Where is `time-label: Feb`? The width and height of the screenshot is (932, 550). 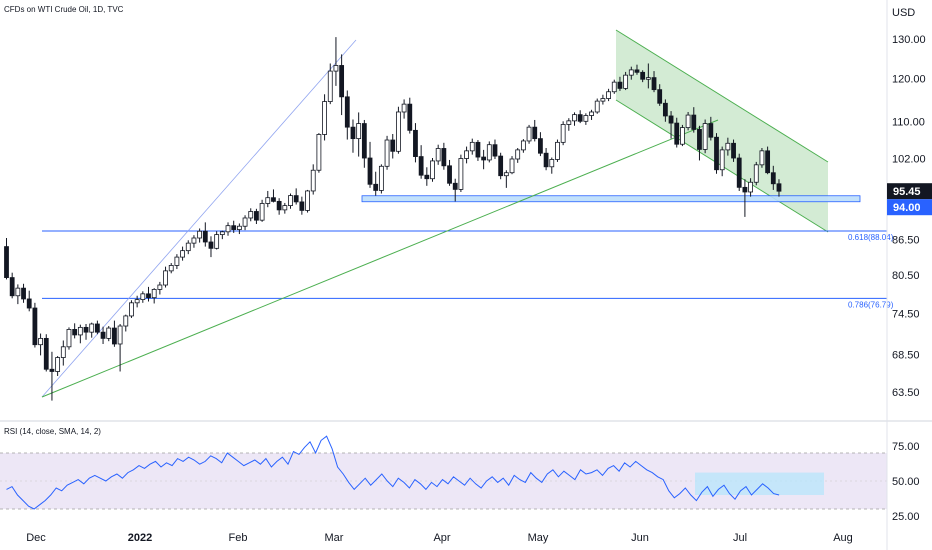
time-label: Feb is located at coordinates (238, 538).